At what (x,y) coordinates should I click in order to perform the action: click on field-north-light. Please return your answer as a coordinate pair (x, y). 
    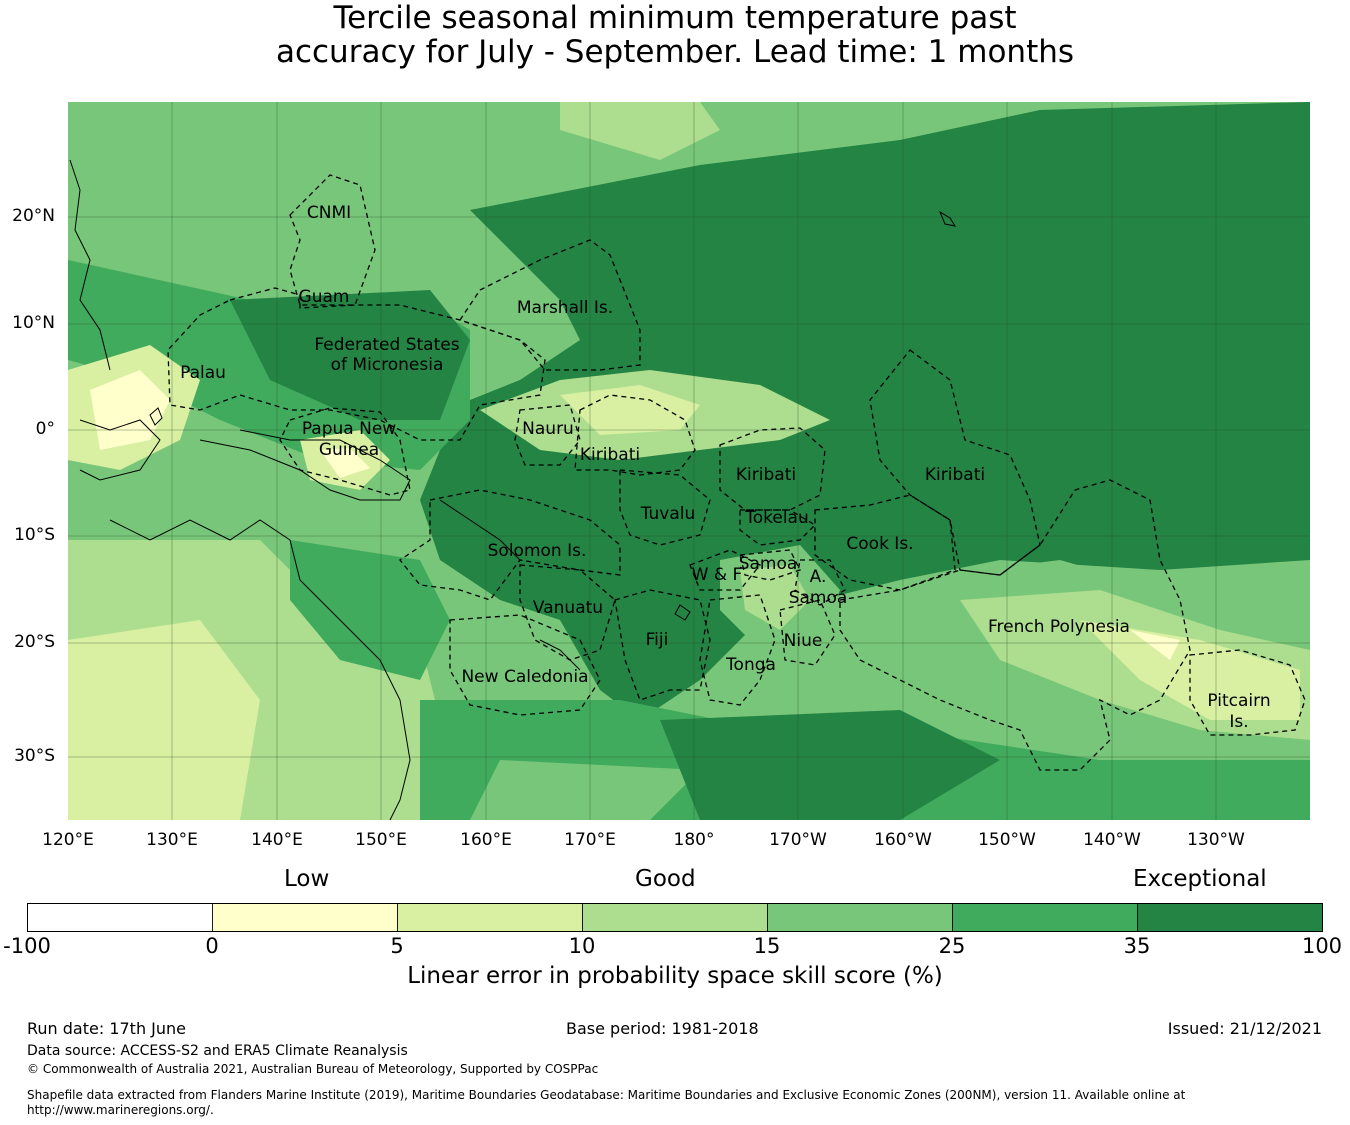
    Looking at the image, I should click on (640, 131).